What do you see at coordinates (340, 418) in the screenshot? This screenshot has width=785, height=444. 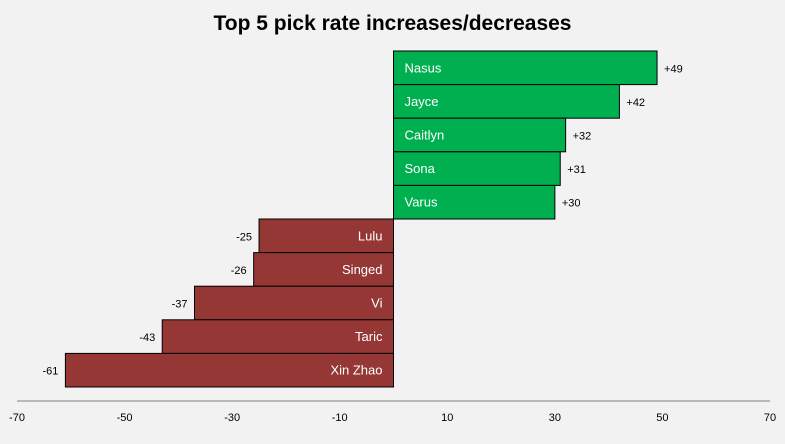 I see `x-tick-label: -10` at bounding box center [340, 418].